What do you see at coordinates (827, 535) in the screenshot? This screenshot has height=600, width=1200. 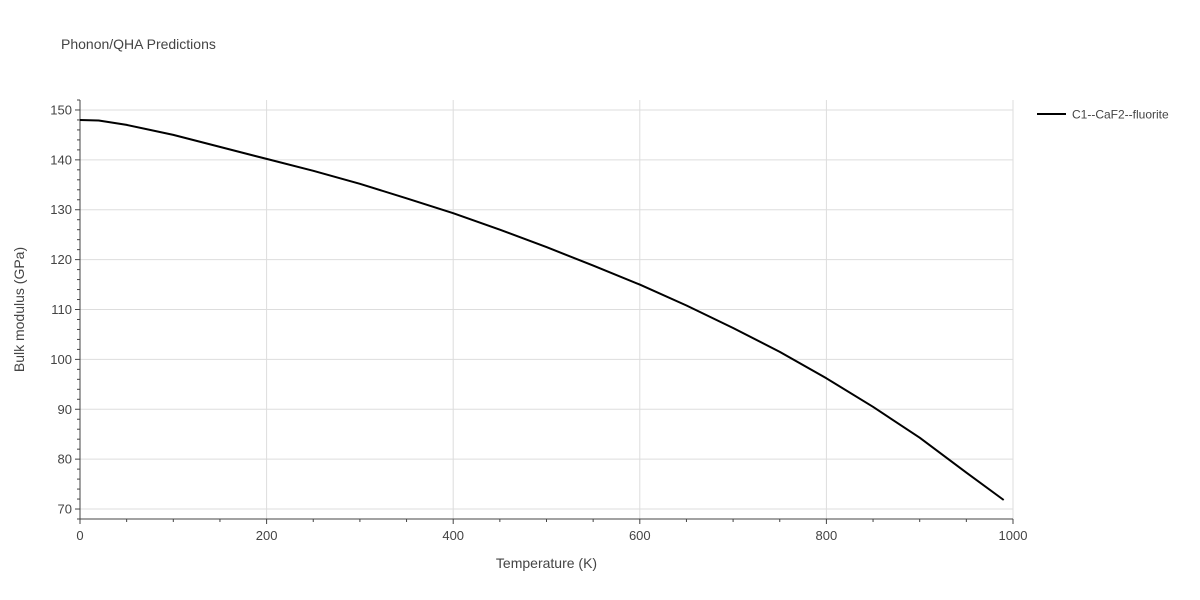 I see `x-tick-label: 800` at bounding box center [827, 535].